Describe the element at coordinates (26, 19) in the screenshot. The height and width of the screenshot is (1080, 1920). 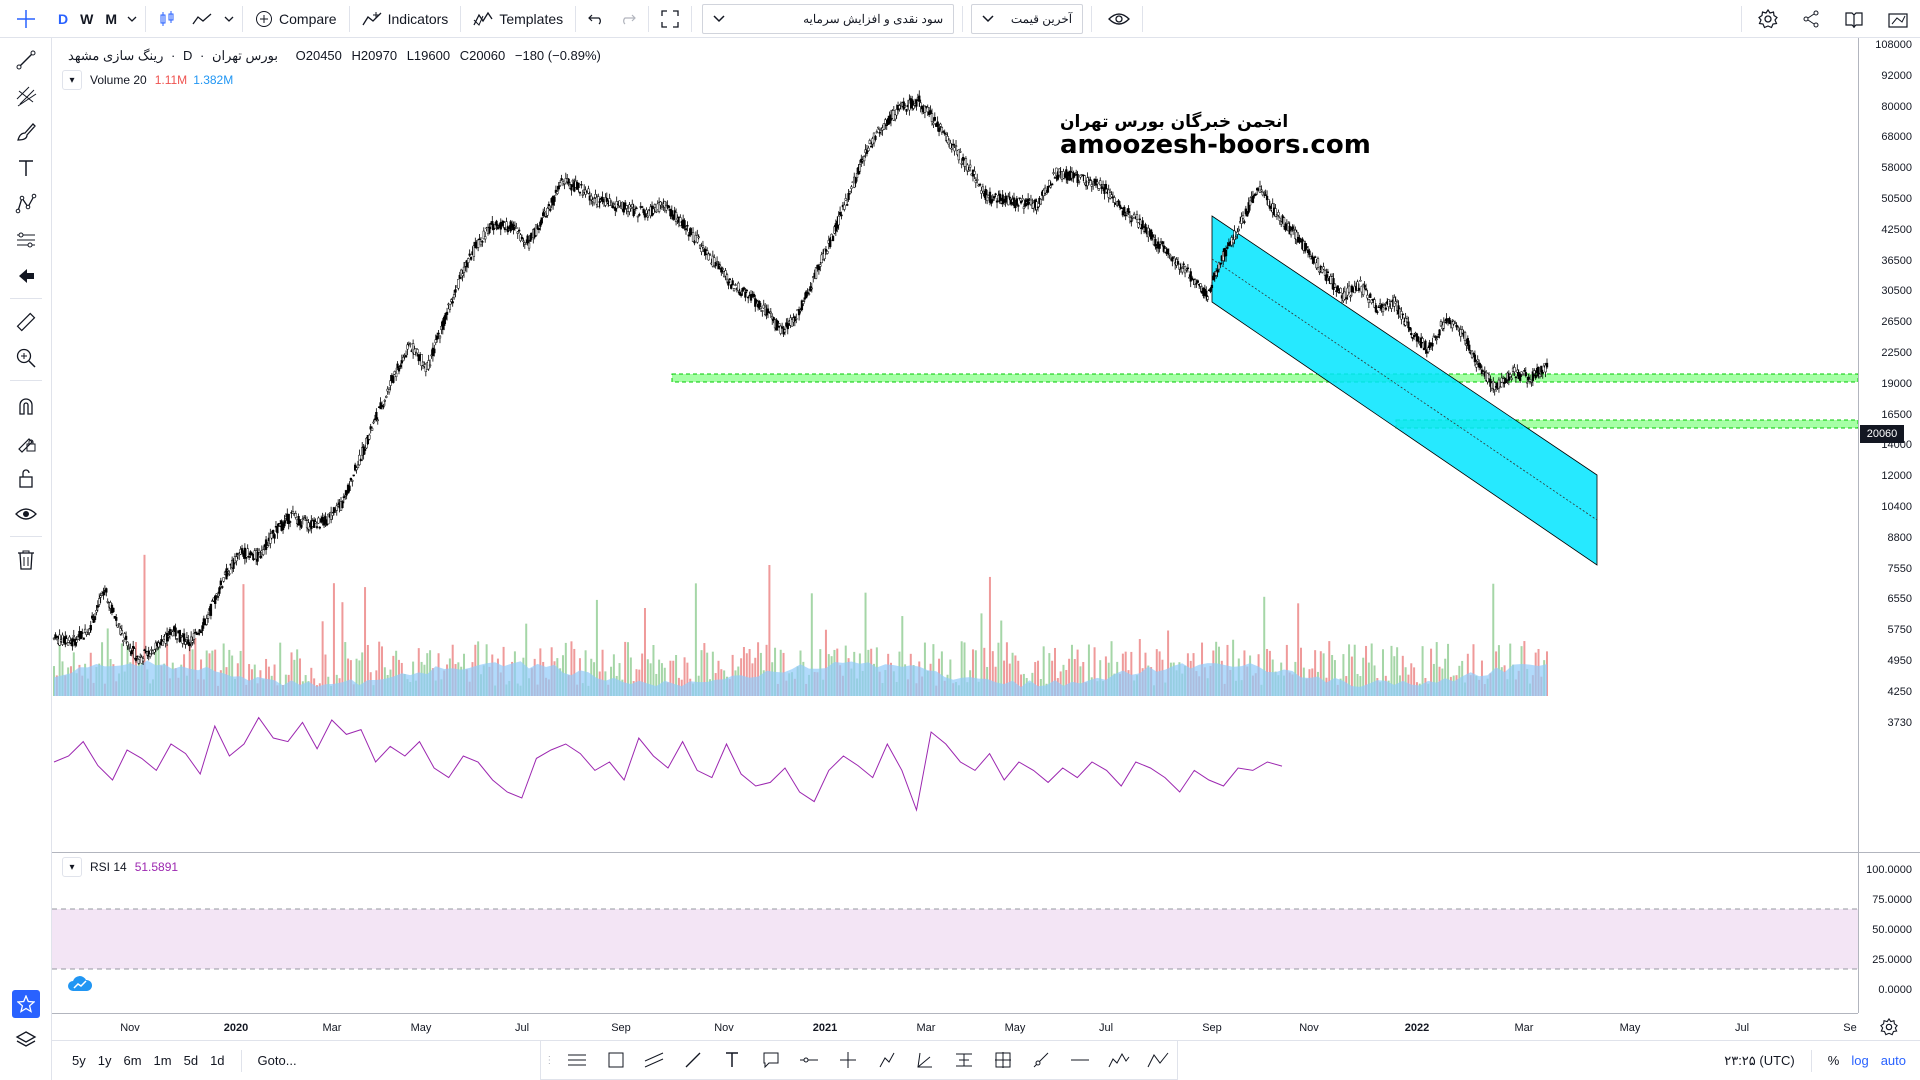
I see `crosshair-icon` at that location.